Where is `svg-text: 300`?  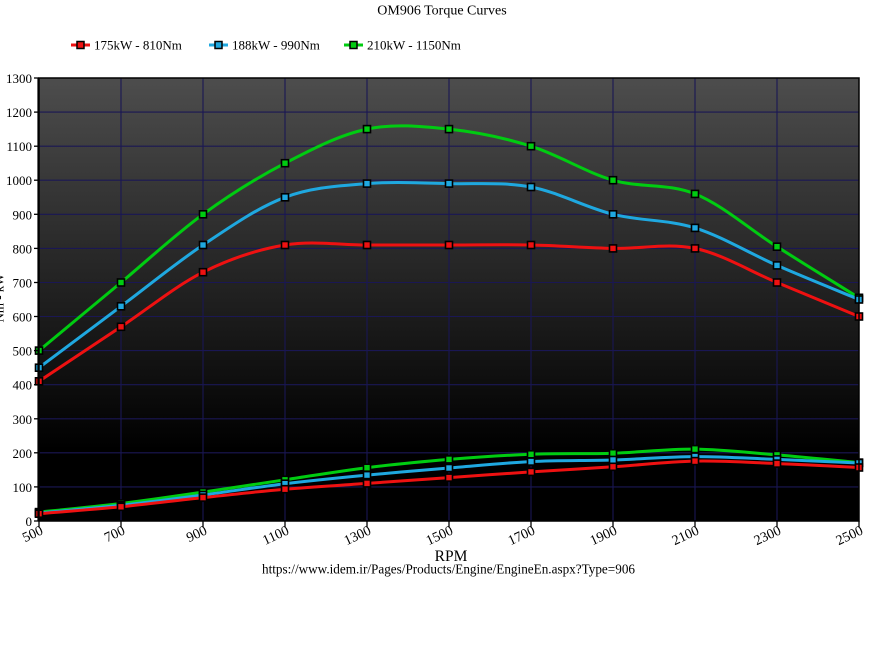
svg-text: 300 is located at coordinates (23, 419).